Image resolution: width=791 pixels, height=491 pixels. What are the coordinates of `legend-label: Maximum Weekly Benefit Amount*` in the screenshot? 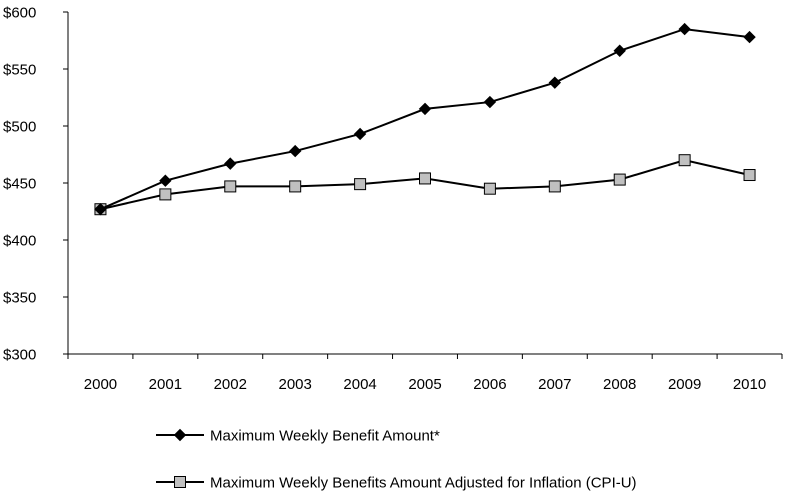 It's located at (325, 436).